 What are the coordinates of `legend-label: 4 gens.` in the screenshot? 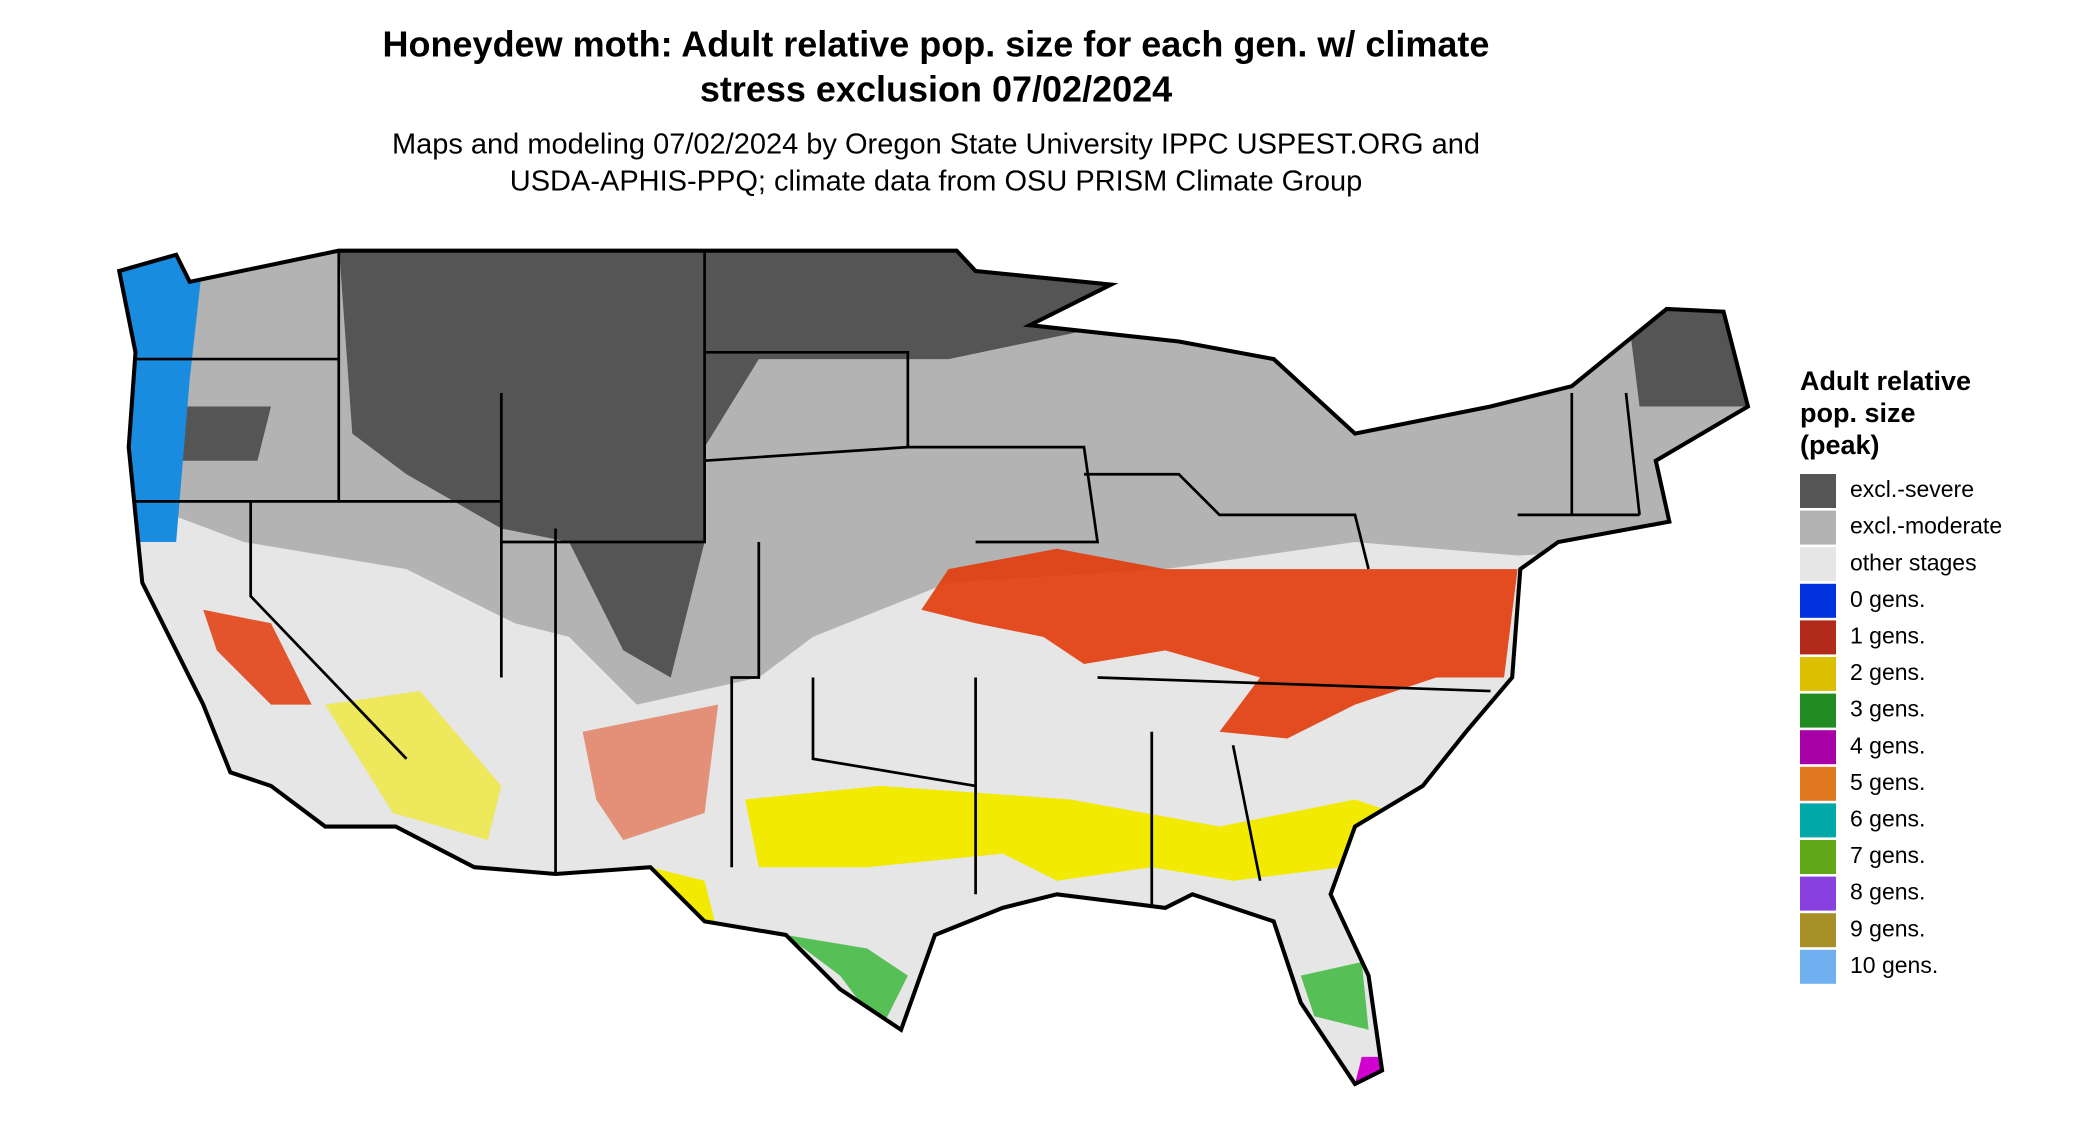 It's located at (1887, 745).